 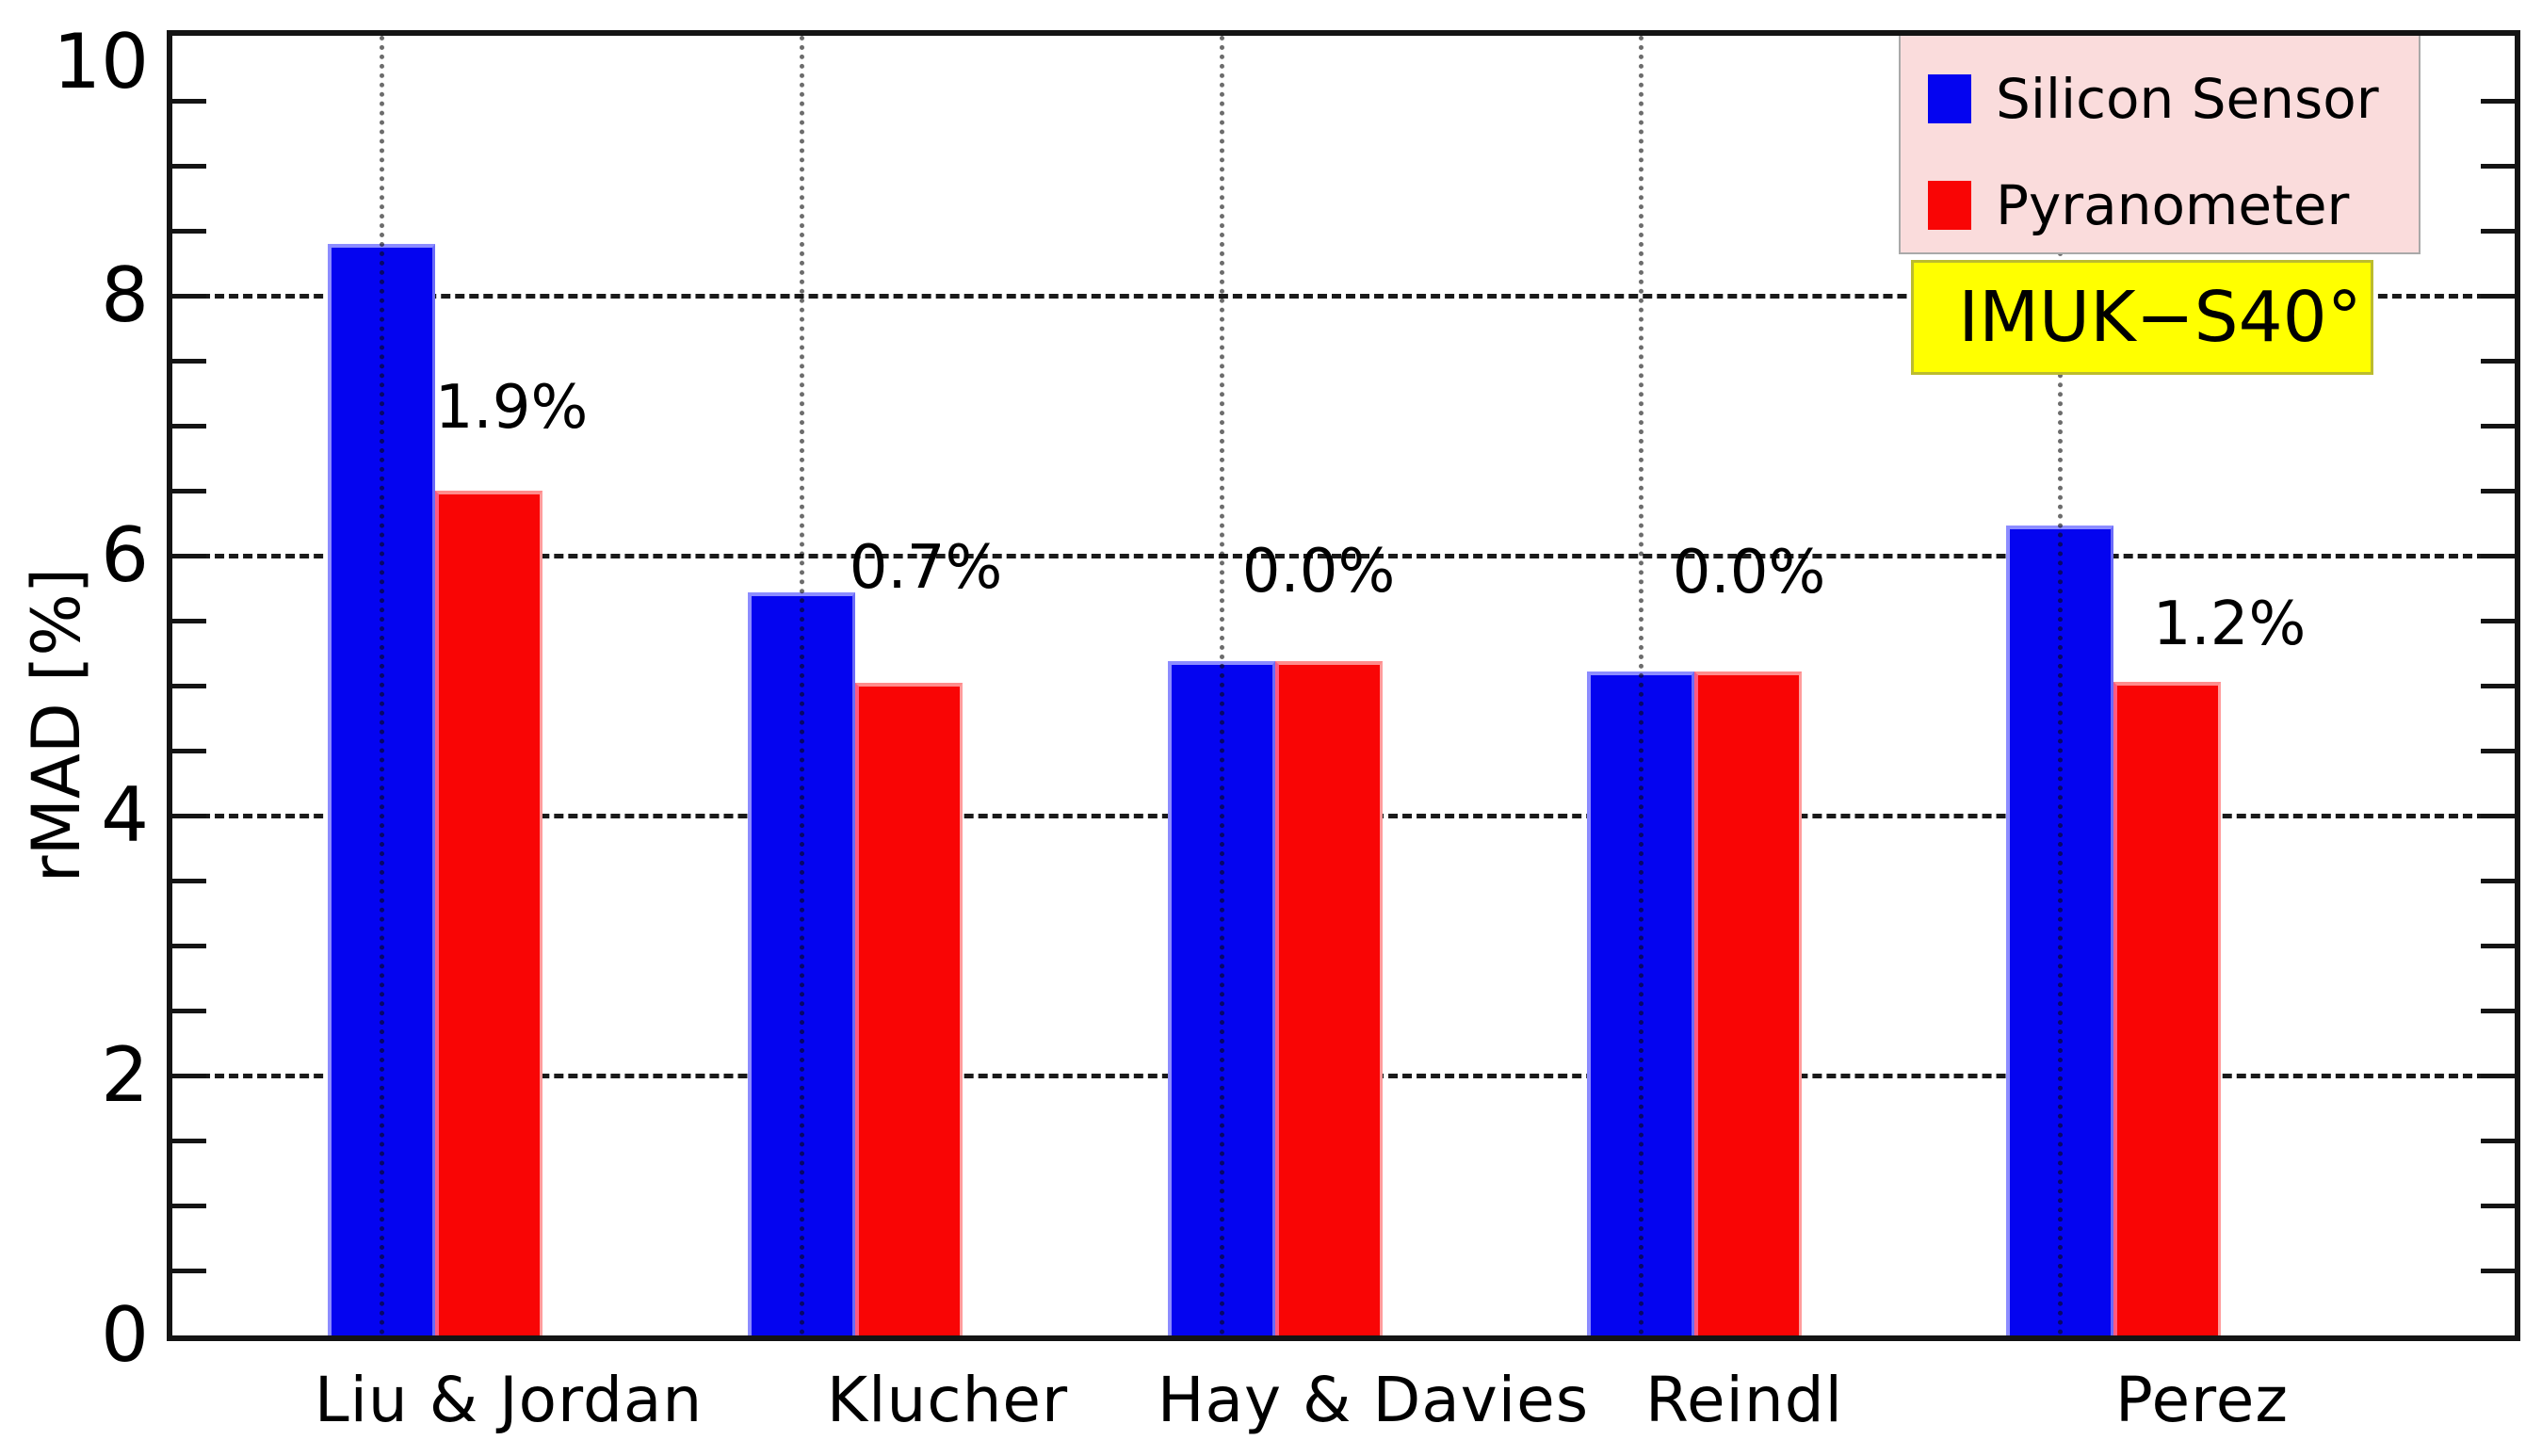 I want to click on y-tick-label: 8, so click(x=125, y=295).